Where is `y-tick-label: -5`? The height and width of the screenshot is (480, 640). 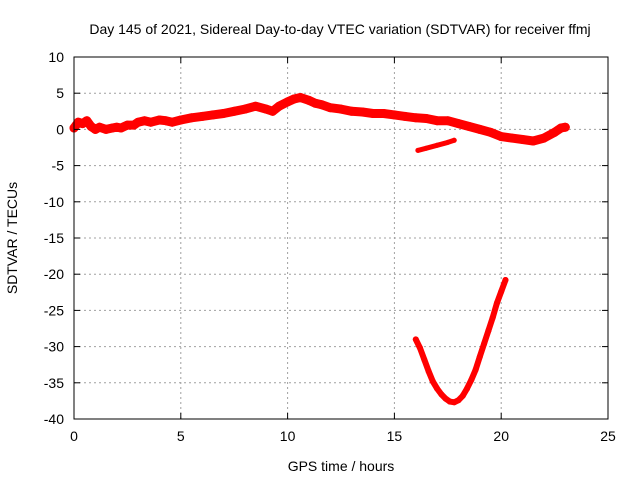
y-tick-label: -5 is located at coordinates (58, 166).